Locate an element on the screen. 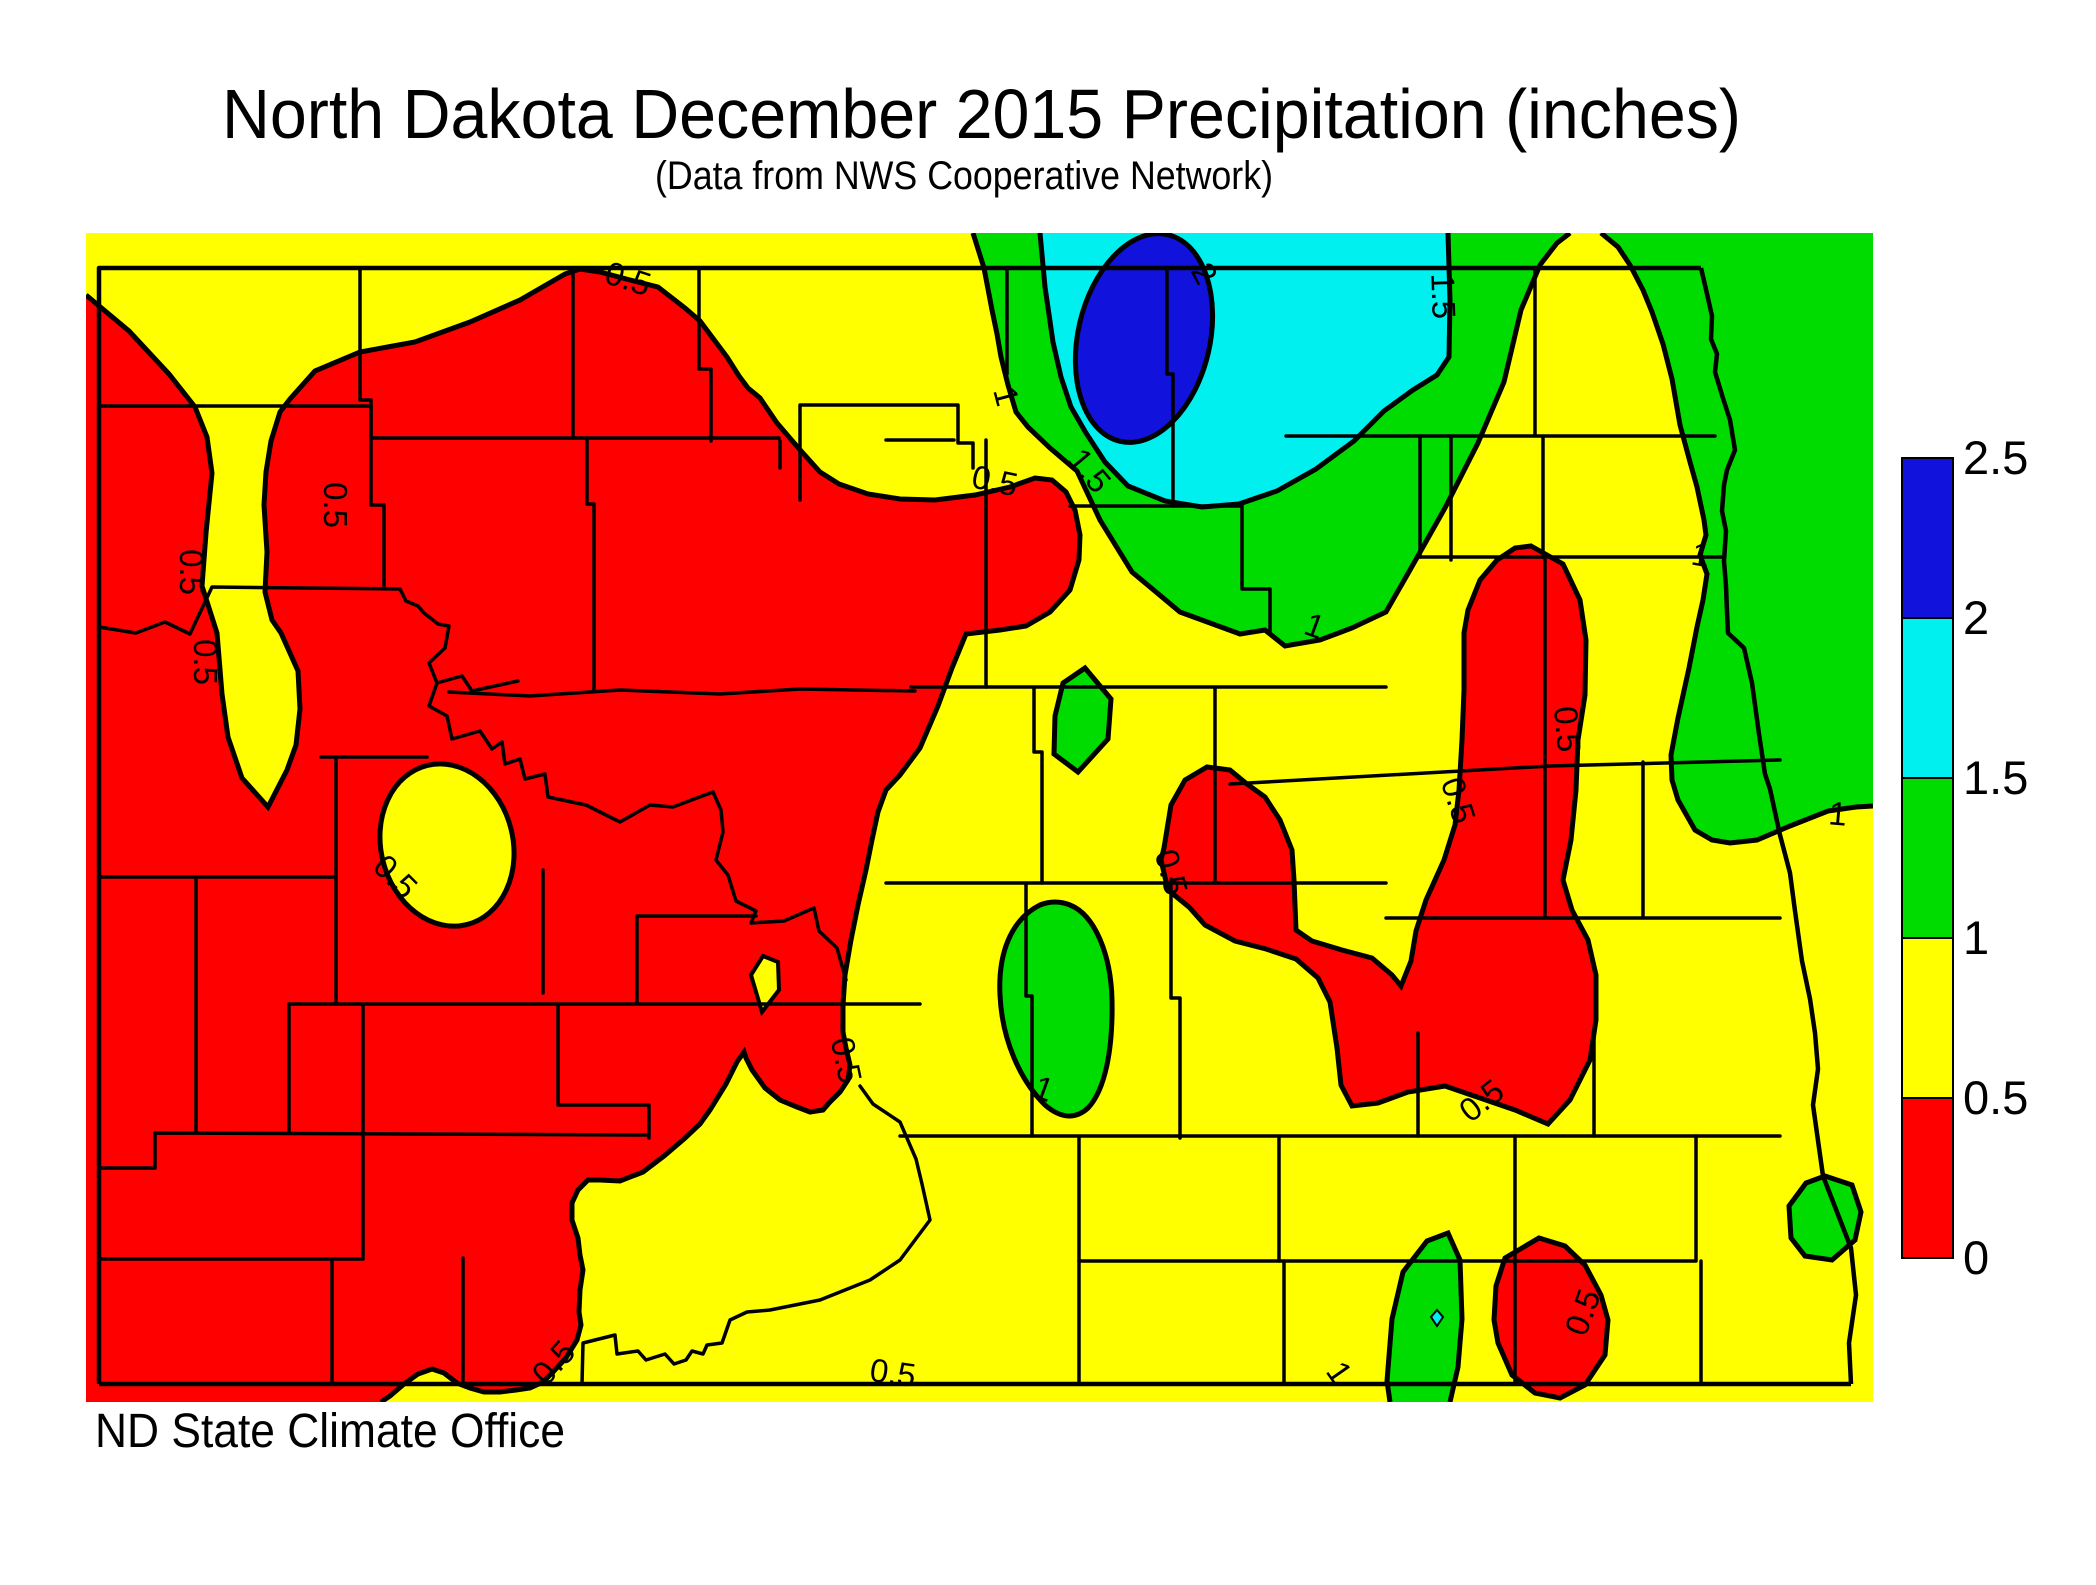  svg-text: 0 is located at coordinates (1976, 1257).